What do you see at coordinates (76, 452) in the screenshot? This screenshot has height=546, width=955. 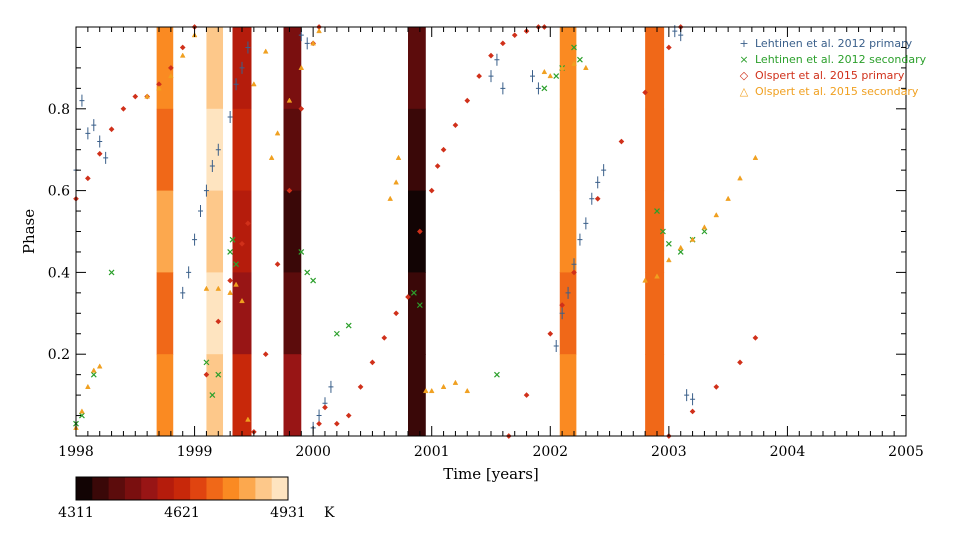 I see `x-tick-label: 1998` at bounding box center [76, 452].